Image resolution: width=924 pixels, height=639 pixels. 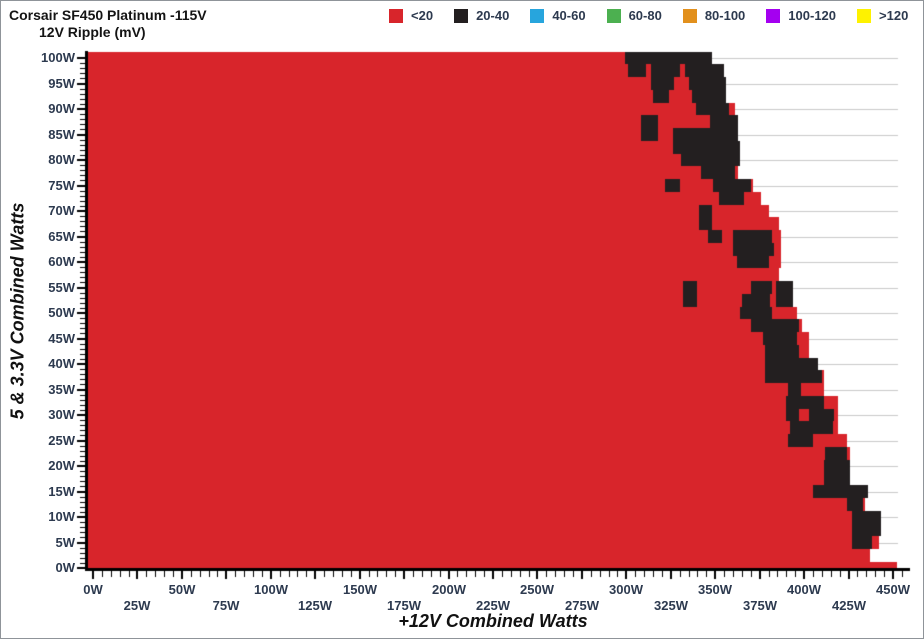 What do you see at coordinates (61, 185) in the screenshot?
I see `y-tick-label: 75W` at bounding box center [61, 185].